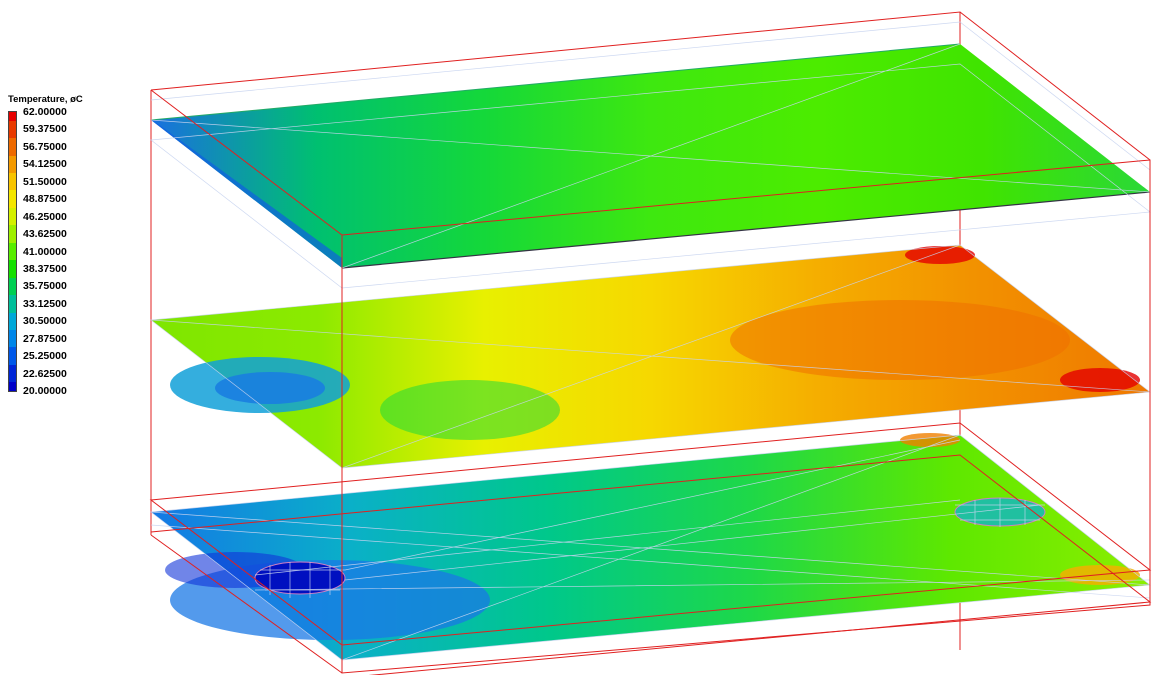 Image resolution: width=1155 pixels, height=675 pixels. What do you see at coordinates (45, 338) in the screenshot?
I see `legend-label: 27.87500` at bounding box center [45, 338].